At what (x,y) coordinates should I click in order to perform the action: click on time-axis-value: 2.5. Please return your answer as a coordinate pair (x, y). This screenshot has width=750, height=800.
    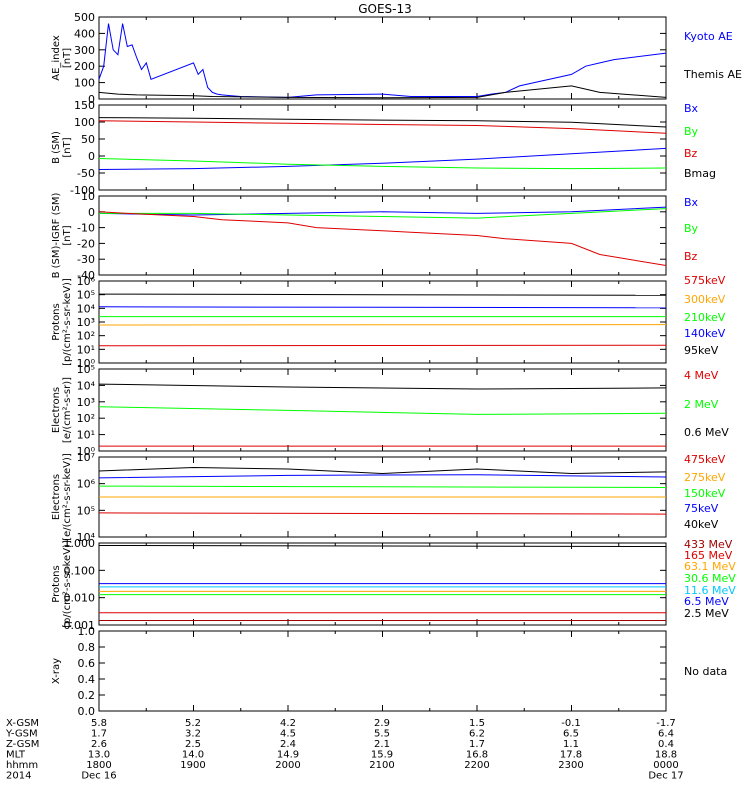
    Looking at the image, I should click on (193, 744).